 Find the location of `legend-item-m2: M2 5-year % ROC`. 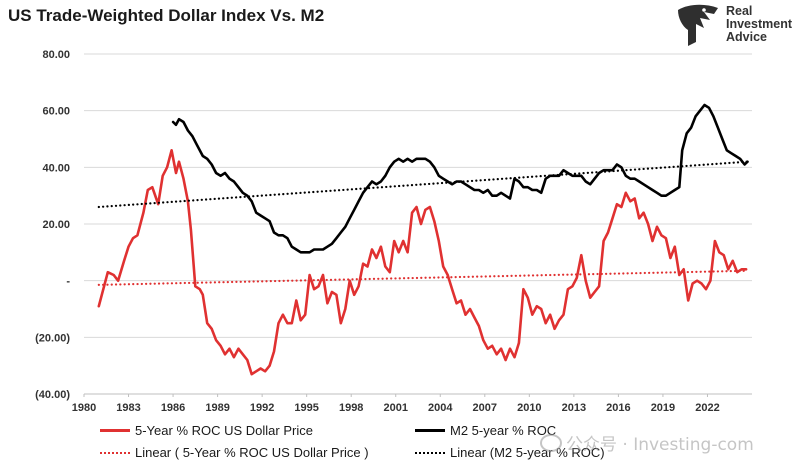

legend-item-m2: M2 5-year % ROC is located at coordinates (485, 430).